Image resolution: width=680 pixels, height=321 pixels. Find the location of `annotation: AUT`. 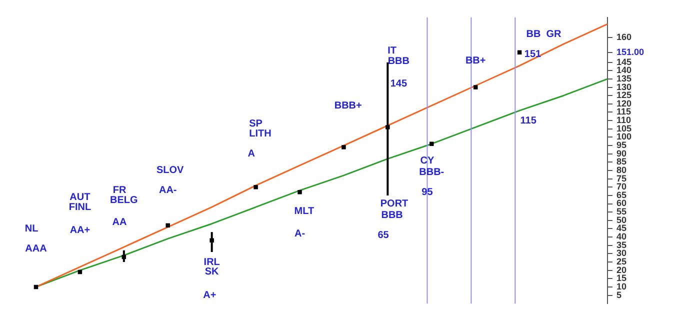

annotation: AUT is located at coordinates (80, 197).